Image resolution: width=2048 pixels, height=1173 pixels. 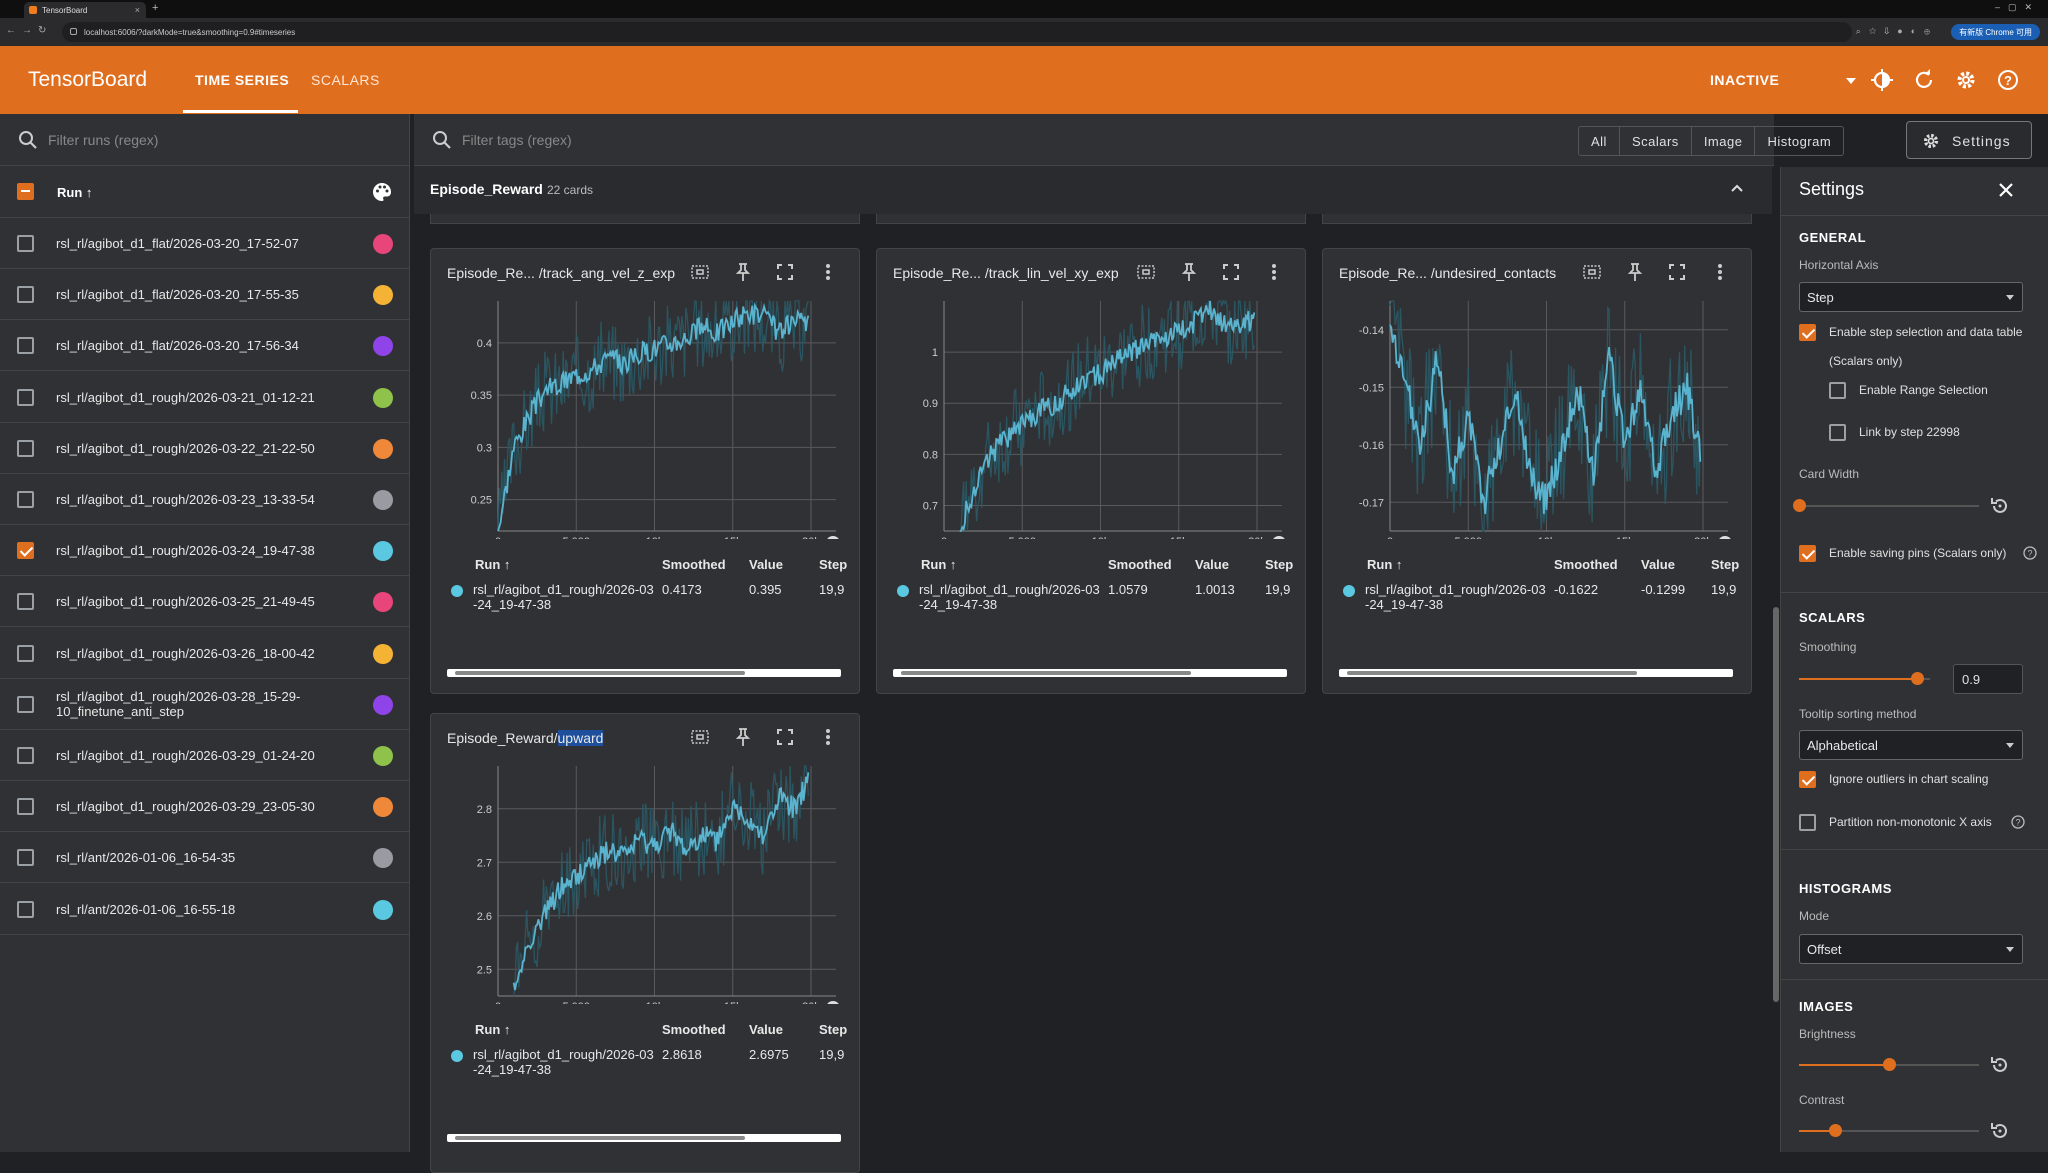 What do you see at coordinates (382, 192) in the screenshot?
I see `palette-icon` at bounding box center [382, 192].